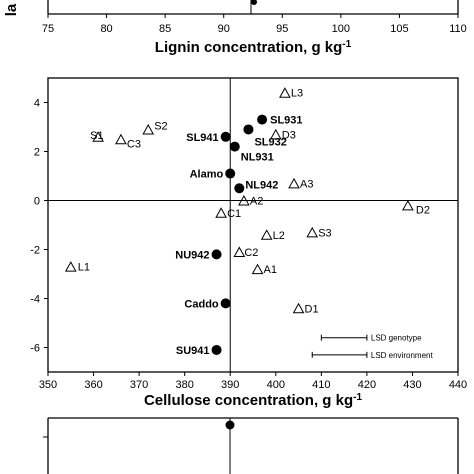 The height and width of the screenshot is (474, 474). I want to click on x-tick-label: 410, so click(321, 385).